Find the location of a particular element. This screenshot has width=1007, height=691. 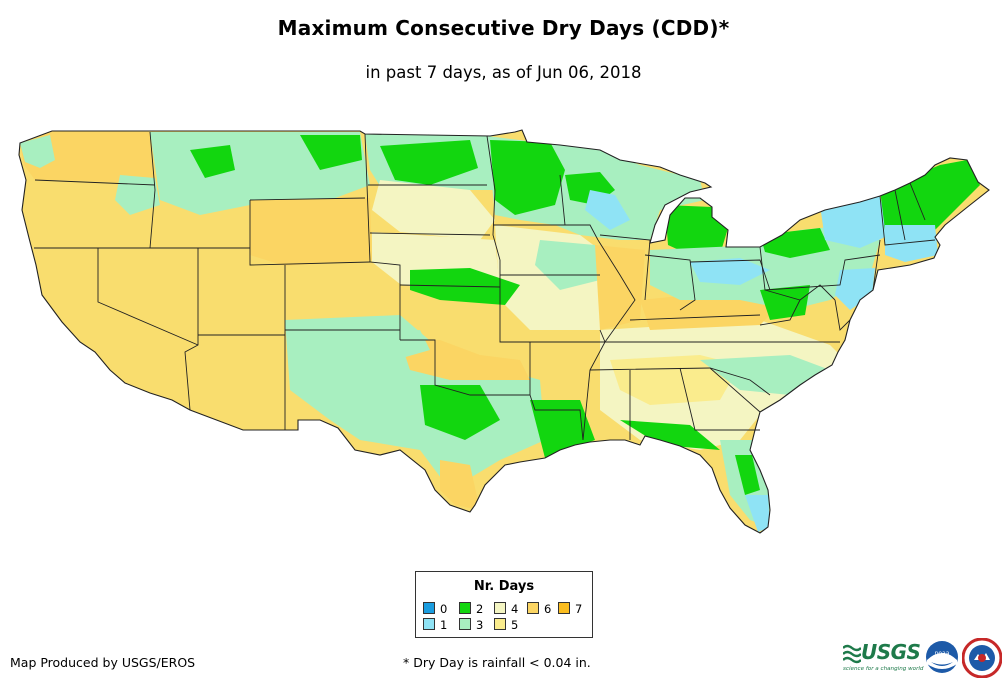

legend-label: 5 is located at coordinates (515, 625).